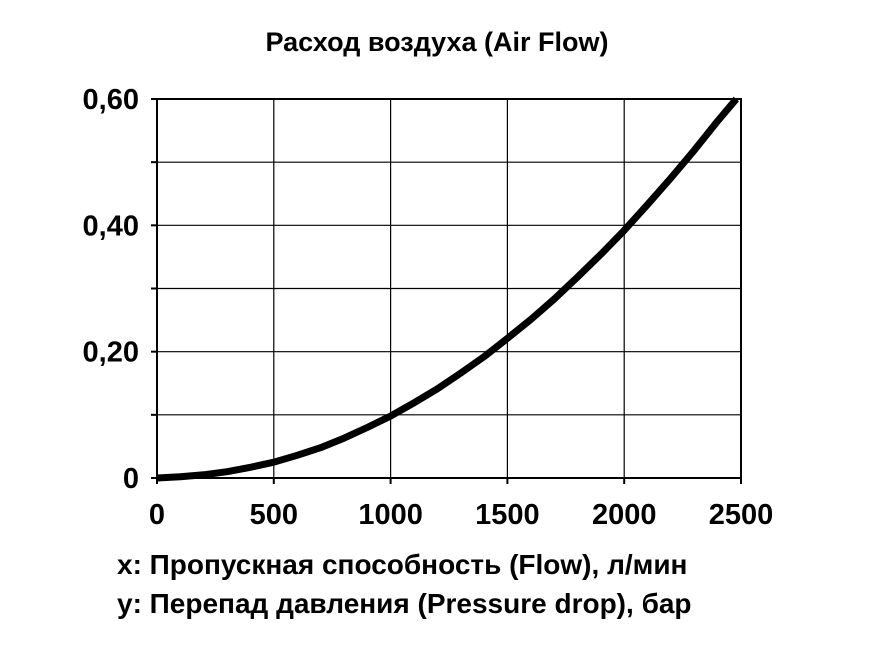 The height and width of the screenshot is (663, 874). Describe the element at coordinates (741, 515) in the screenshot. I see `x-tick-label: 2500` at that location.